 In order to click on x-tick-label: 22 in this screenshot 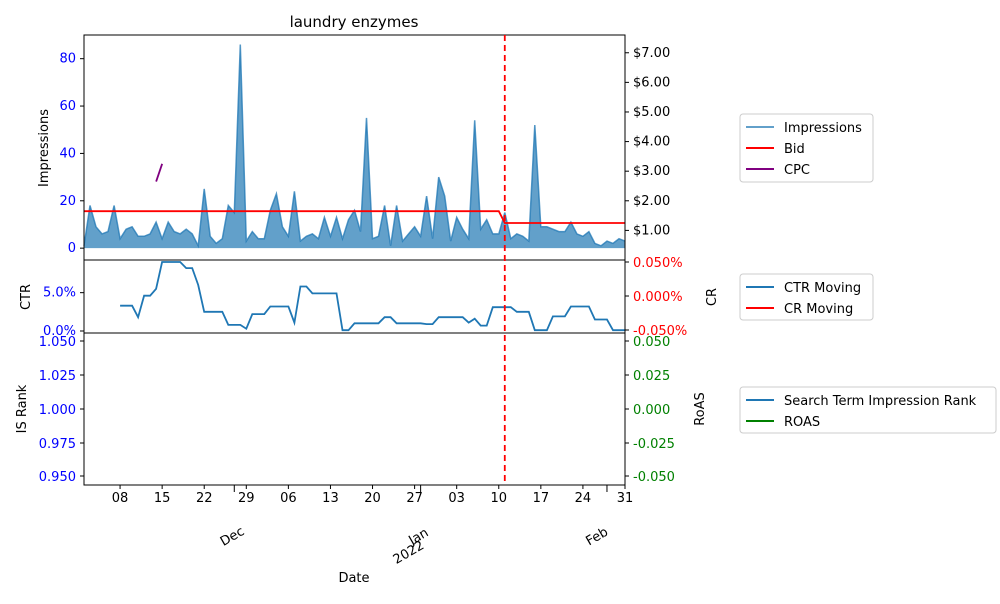, I will do `click(204, 498)`.